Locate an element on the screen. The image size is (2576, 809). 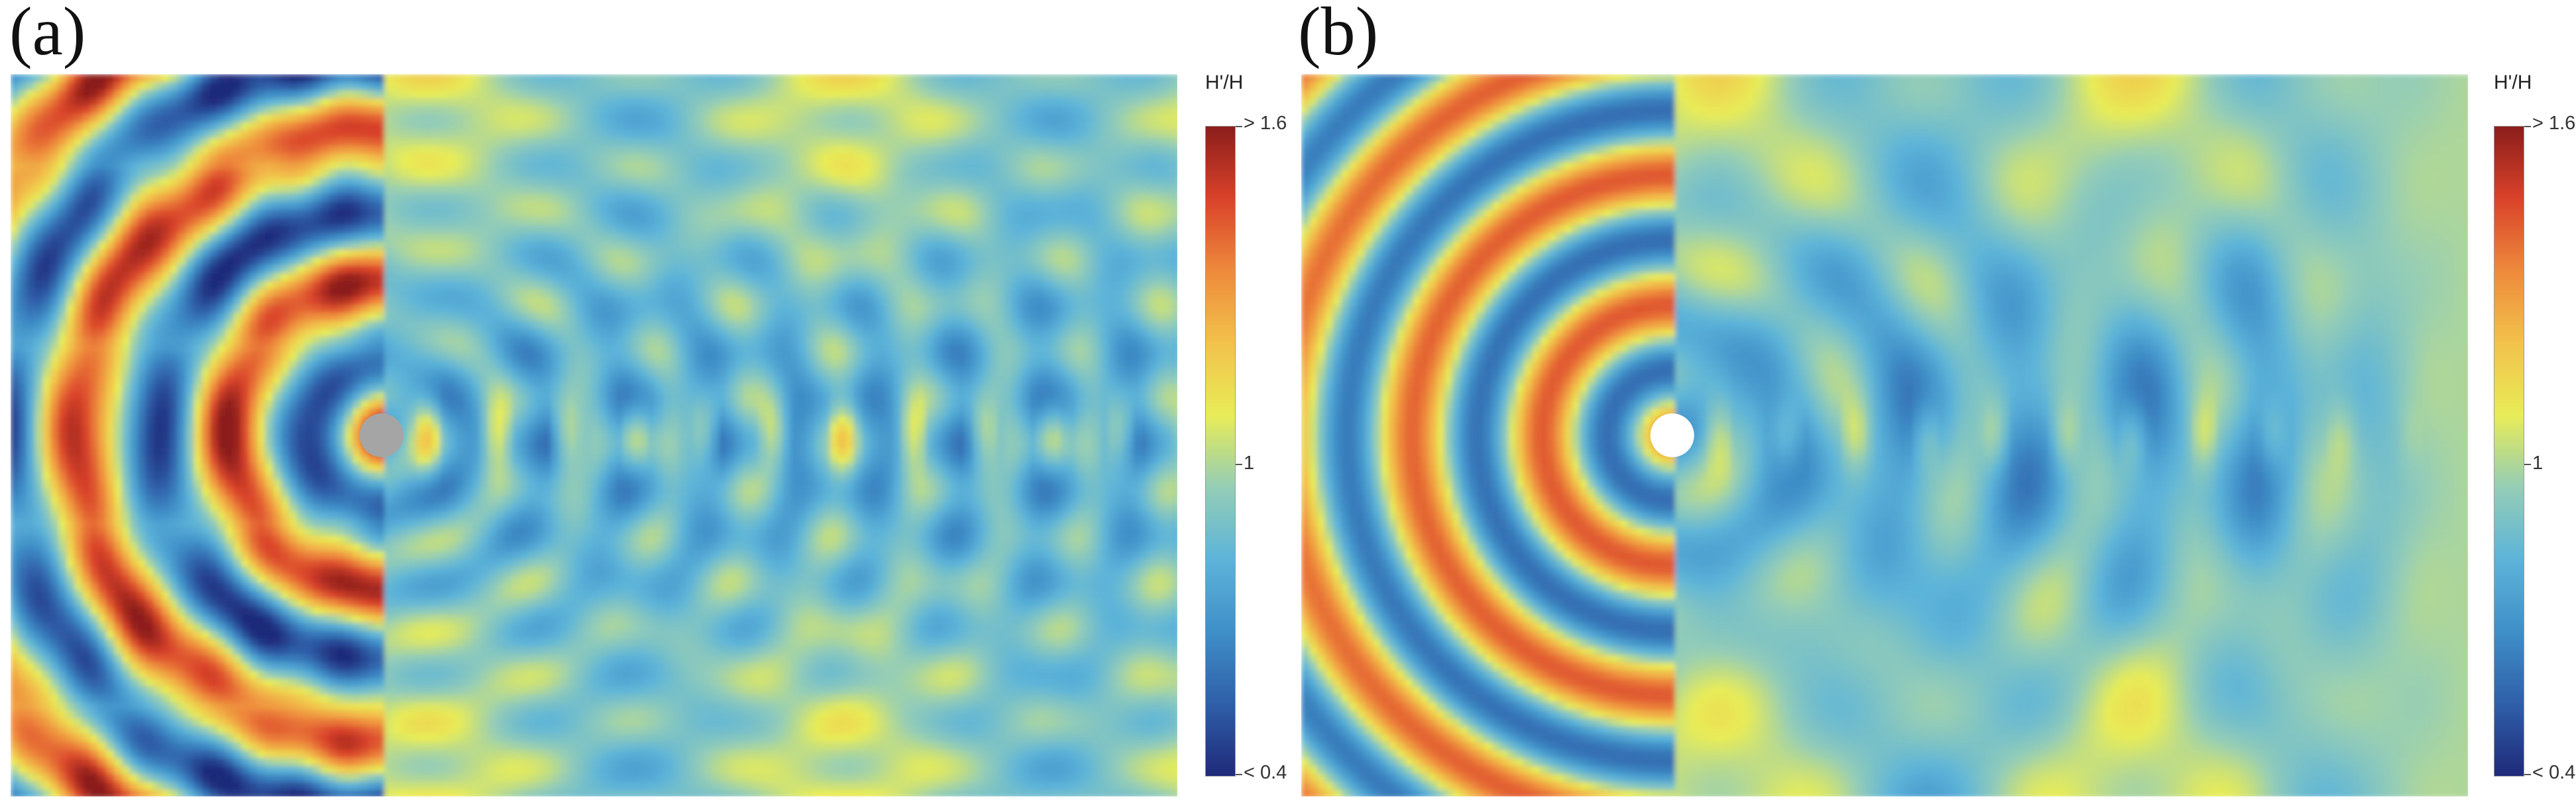
panel-a-colorbar is located at coordinates (1220, 451).